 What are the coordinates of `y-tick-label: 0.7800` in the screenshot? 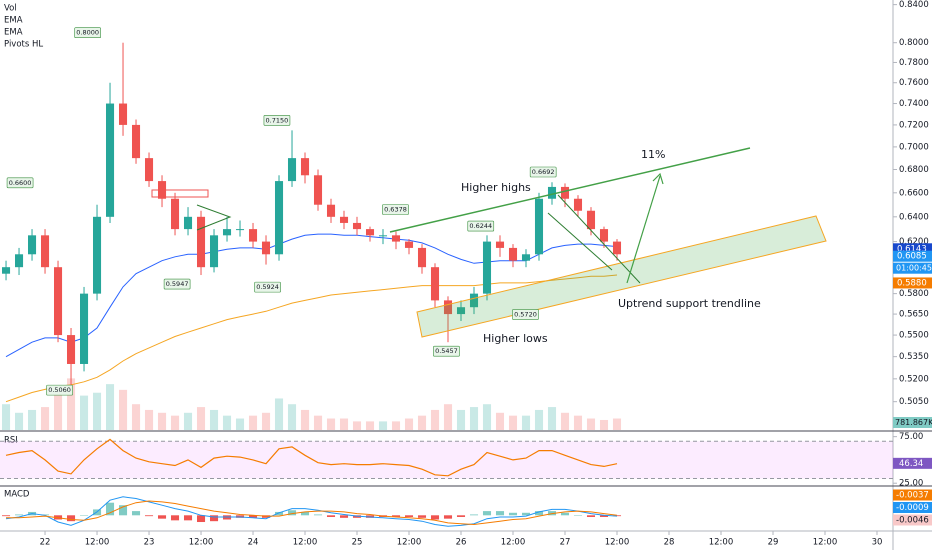 It's located at (914, 63).